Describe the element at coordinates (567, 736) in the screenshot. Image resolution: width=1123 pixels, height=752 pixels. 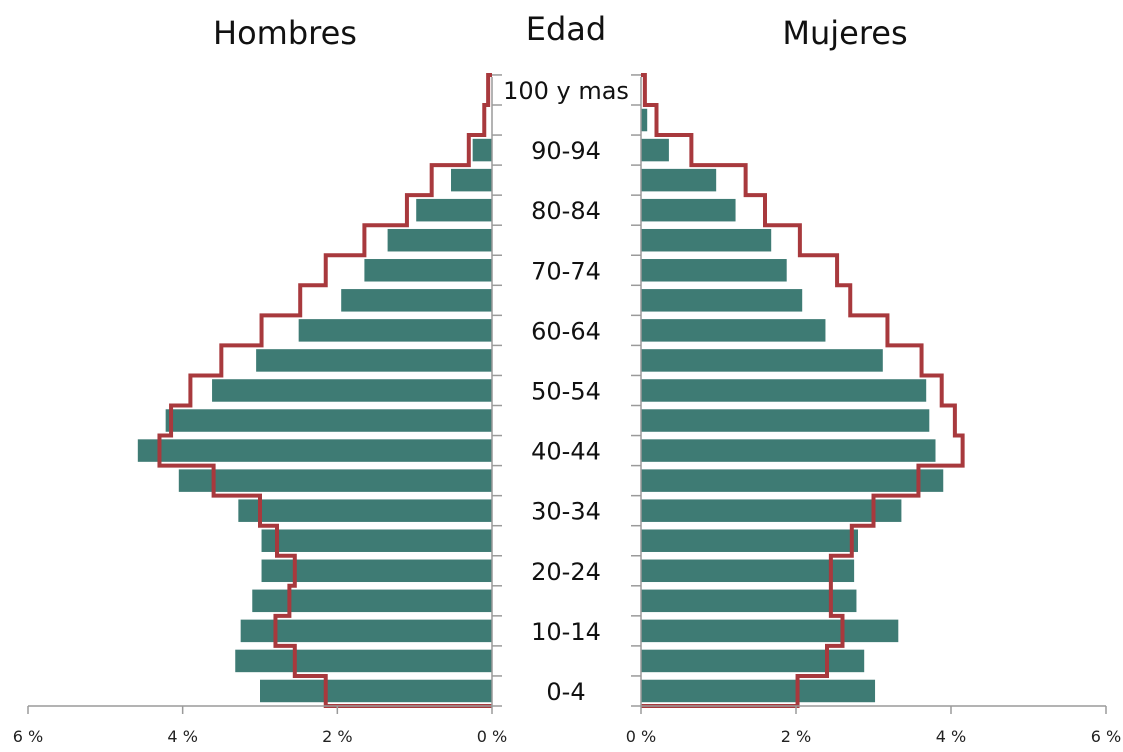
I see `x-axis-tick-labels: 6 % 4 % 2 % 0 % 0 % 2 % 4 % 6 %` at that location.